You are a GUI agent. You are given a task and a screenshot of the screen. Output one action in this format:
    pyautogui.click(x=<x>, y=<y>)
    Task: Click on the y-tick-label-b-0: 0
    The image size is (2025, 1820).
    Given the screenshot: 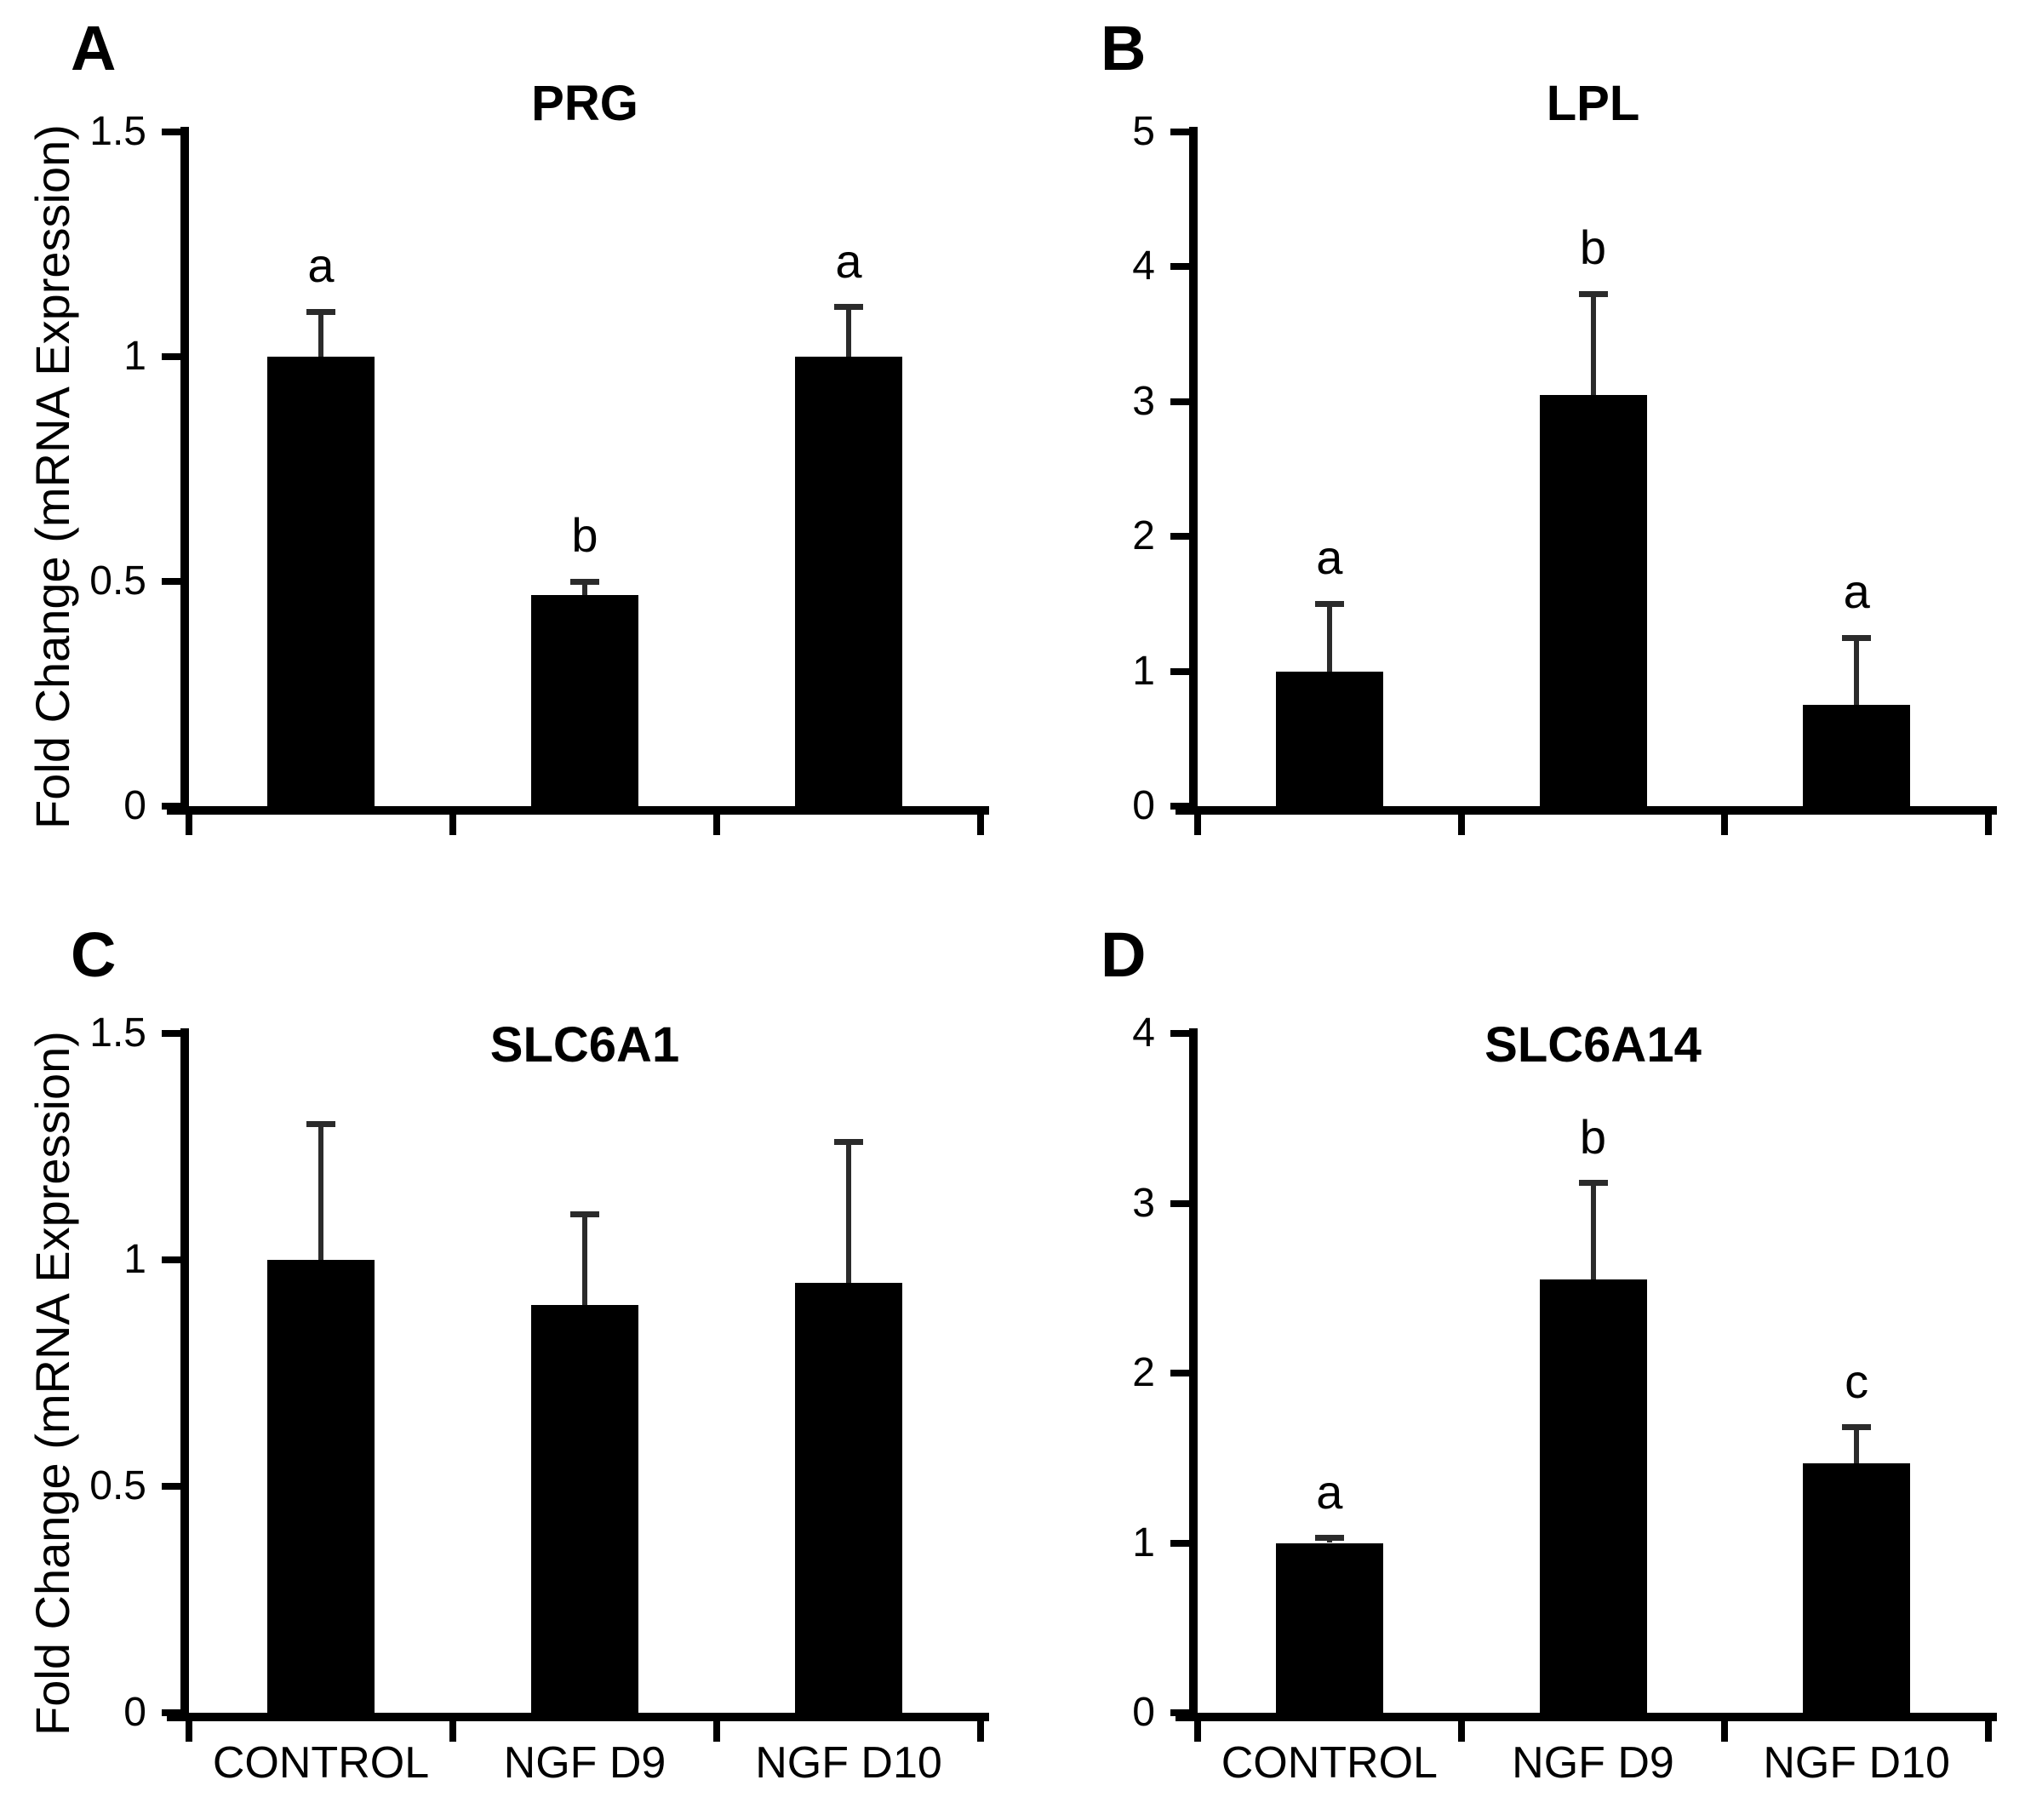 What is the action you would take?
    pyautogui.click(x=1143, y=805)
    